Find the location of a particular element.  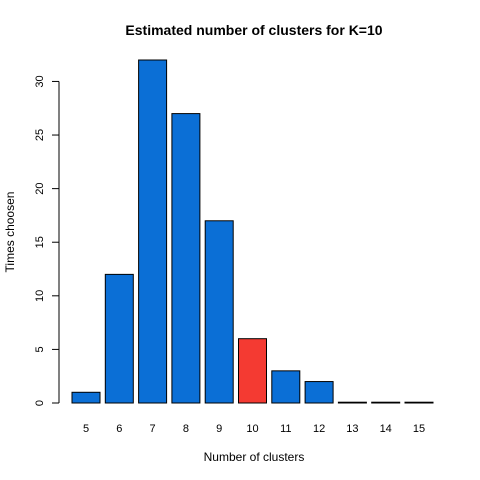

x-tick-label: 6 is located at coordinates (119, 429).